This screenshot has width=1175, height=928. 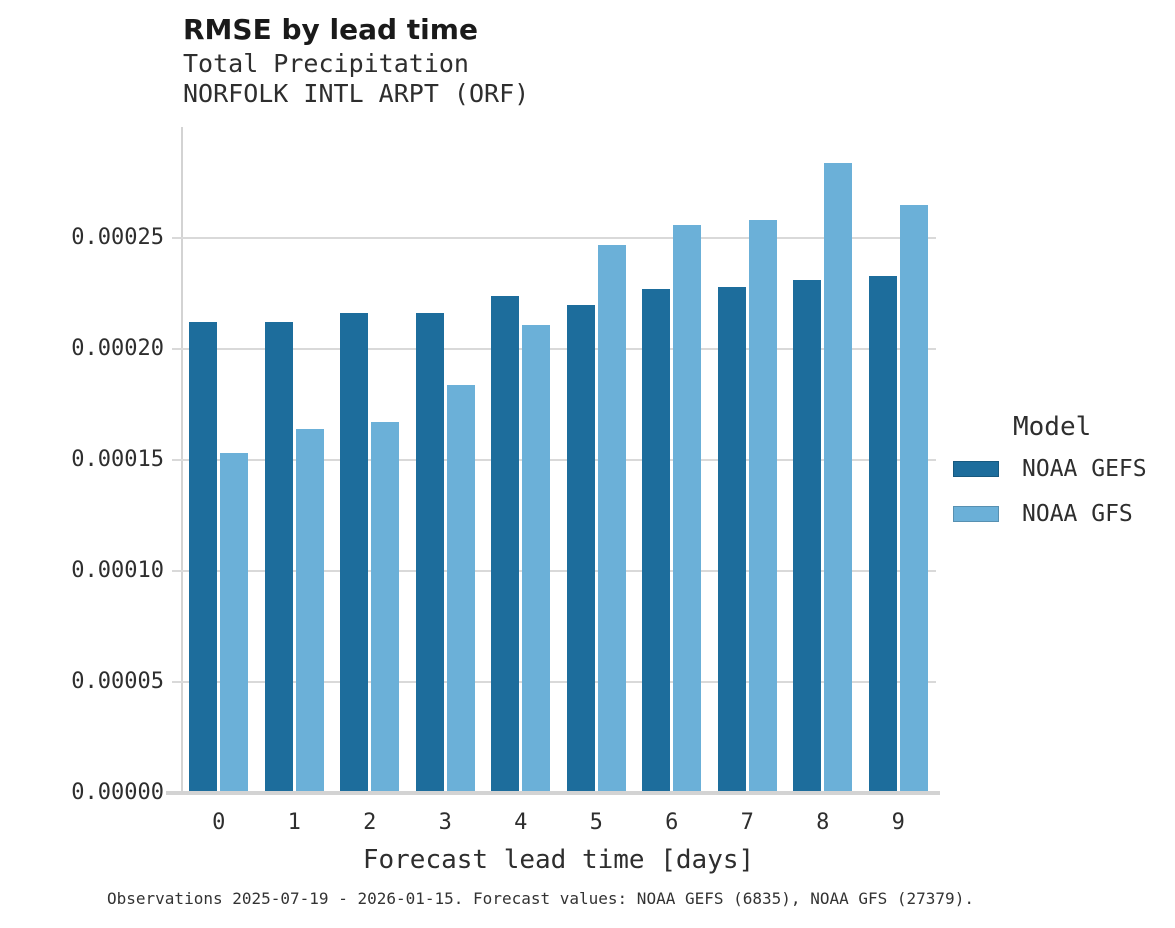 What do you see at coordinates (558, 571) in the screenshot?
I see `gridline-0.00010` at bounding box center [558, 571].